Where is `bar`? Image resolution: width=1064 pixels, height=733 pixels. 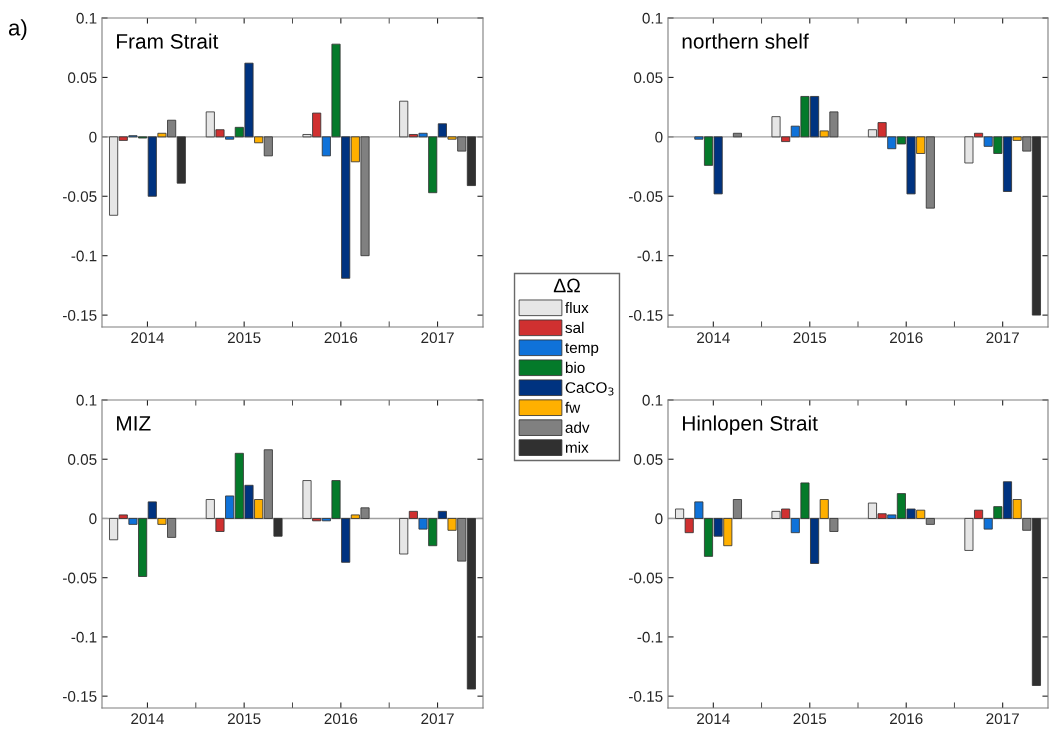
bar is located at coordinates (737, 135).